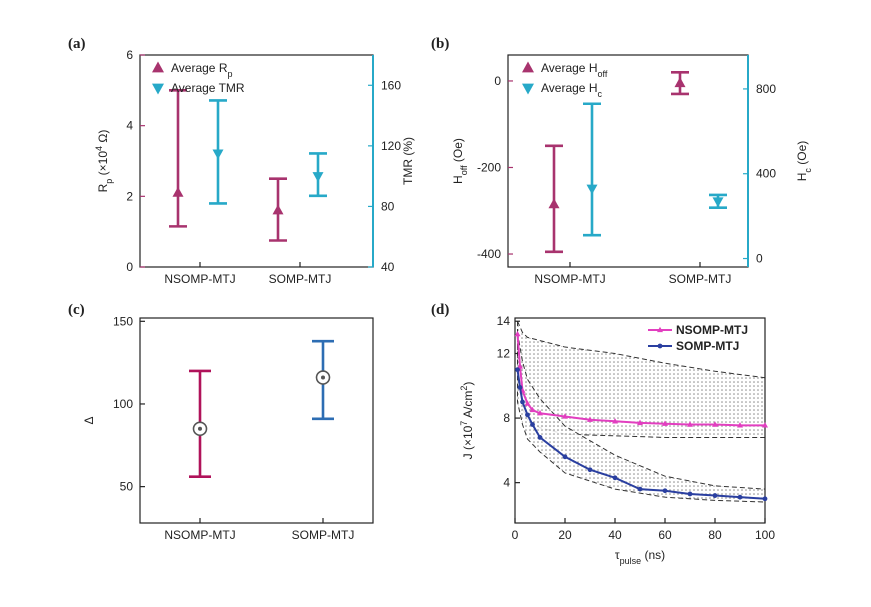  What do you see at coordinates (127, 487) in the screenshot?
I see `left-axis-tick-label: 50` at bounding box center [127, 487].